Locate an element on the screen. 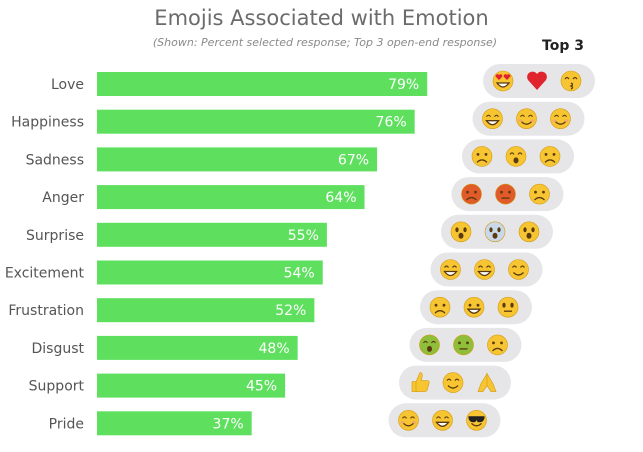  frowning-face-icon is located at coordinates (550, 156).